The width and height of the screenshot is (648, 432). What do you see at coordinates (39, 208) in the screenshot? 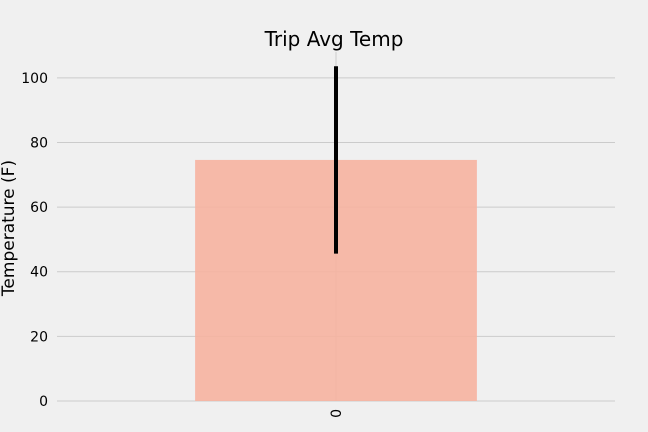
I see `y-tick-label: 60` at bounding box center [39, 208].